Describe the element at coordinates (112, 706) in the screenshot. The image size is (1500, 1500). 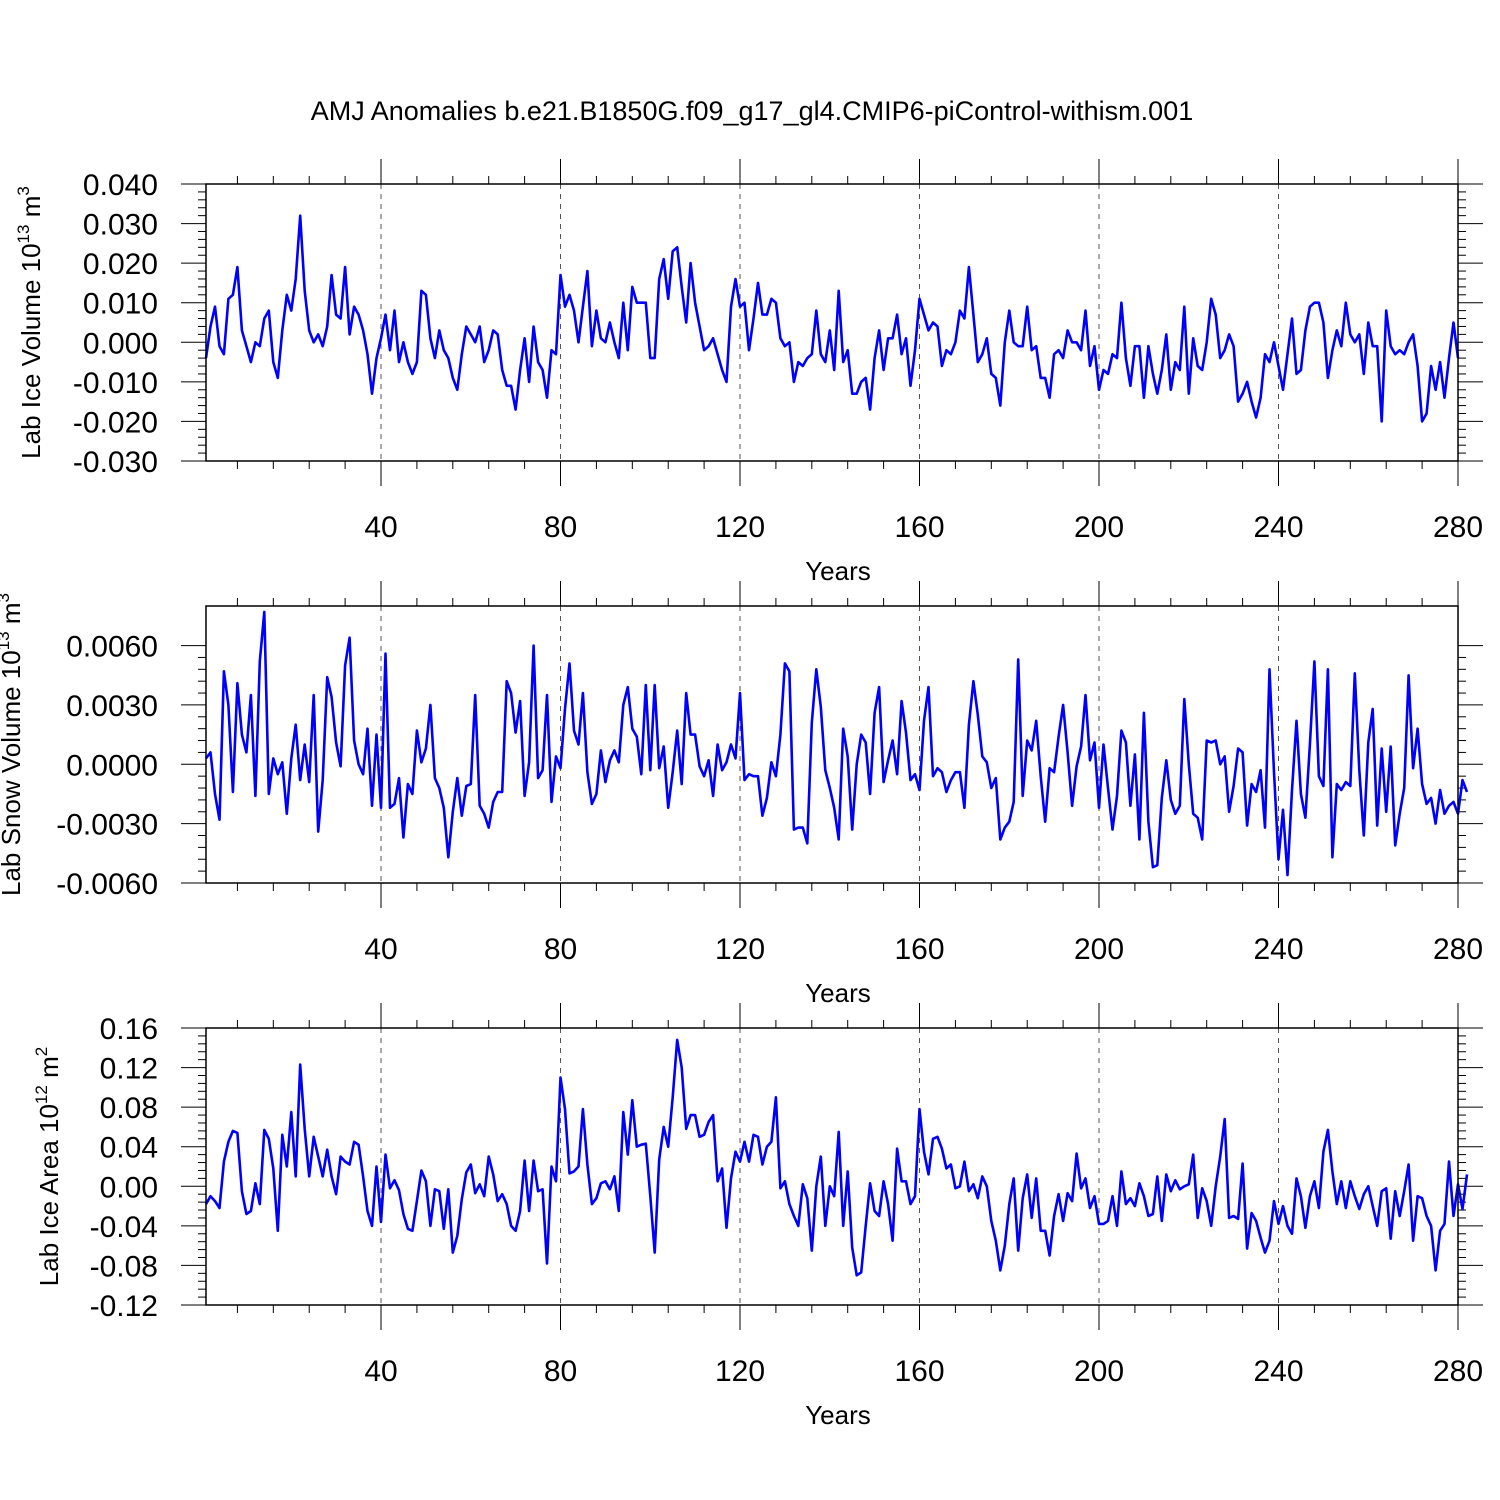
I see `y-tick-label: 0.0030` at that location.